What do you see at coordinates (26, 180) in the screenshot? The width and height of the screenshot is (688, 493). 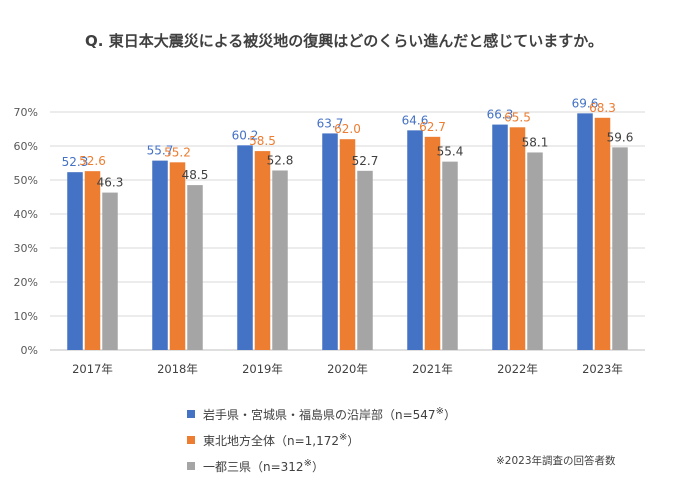 I see `y-tick-label: 50%` at bounding box center [26, 180].